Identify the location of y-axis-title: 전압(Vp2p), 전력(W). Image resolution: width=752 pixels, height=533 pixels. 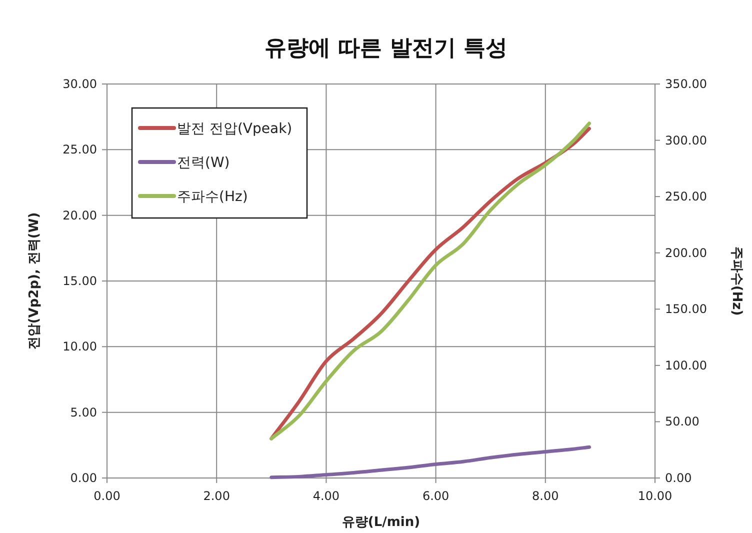
(34, 281).